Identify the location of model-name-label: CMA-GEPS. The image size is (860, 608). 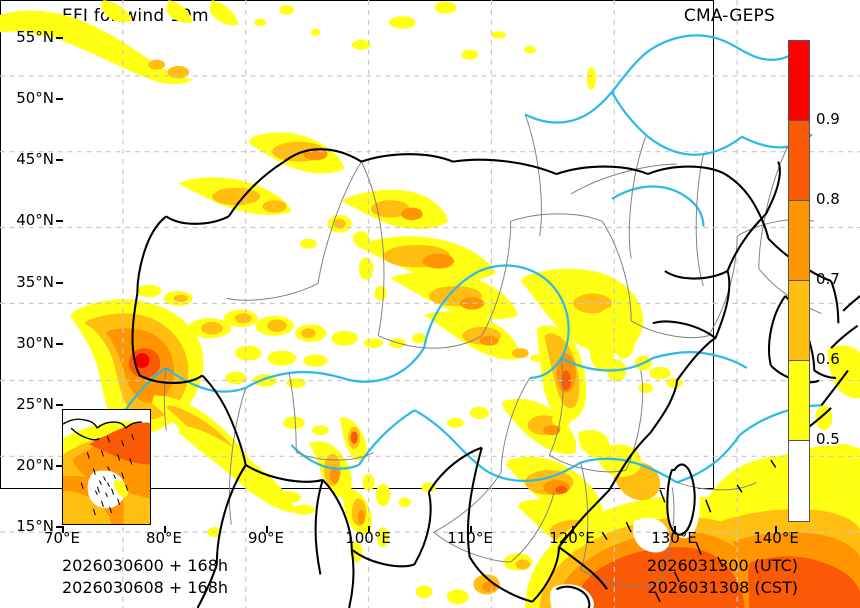
(729, 16).